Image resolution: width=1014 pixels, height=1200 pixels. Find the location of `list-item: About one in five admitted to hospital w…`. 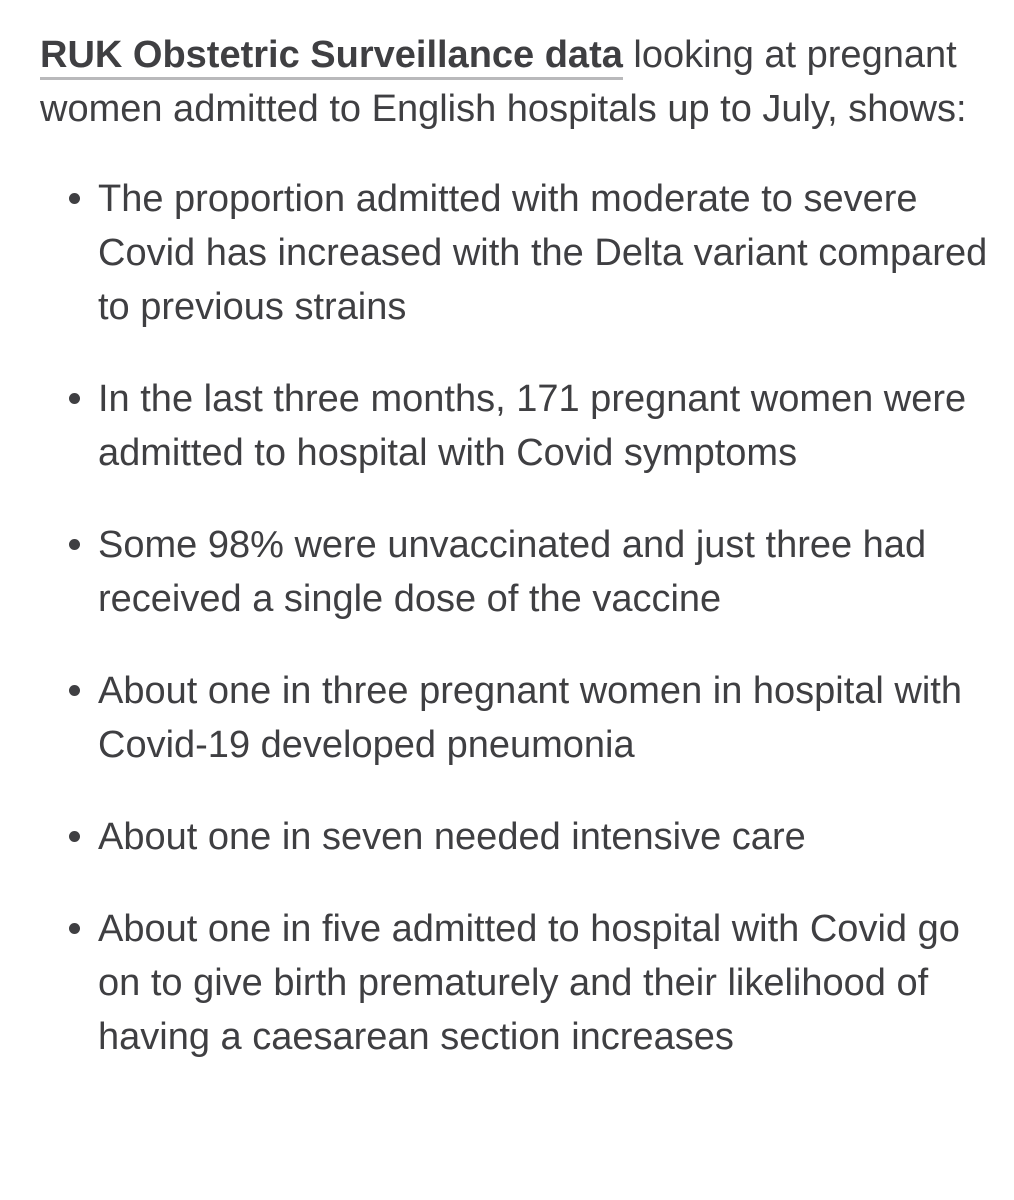

list-item: About one in five admitted to hospital w… is located at coordinates (515, 983).